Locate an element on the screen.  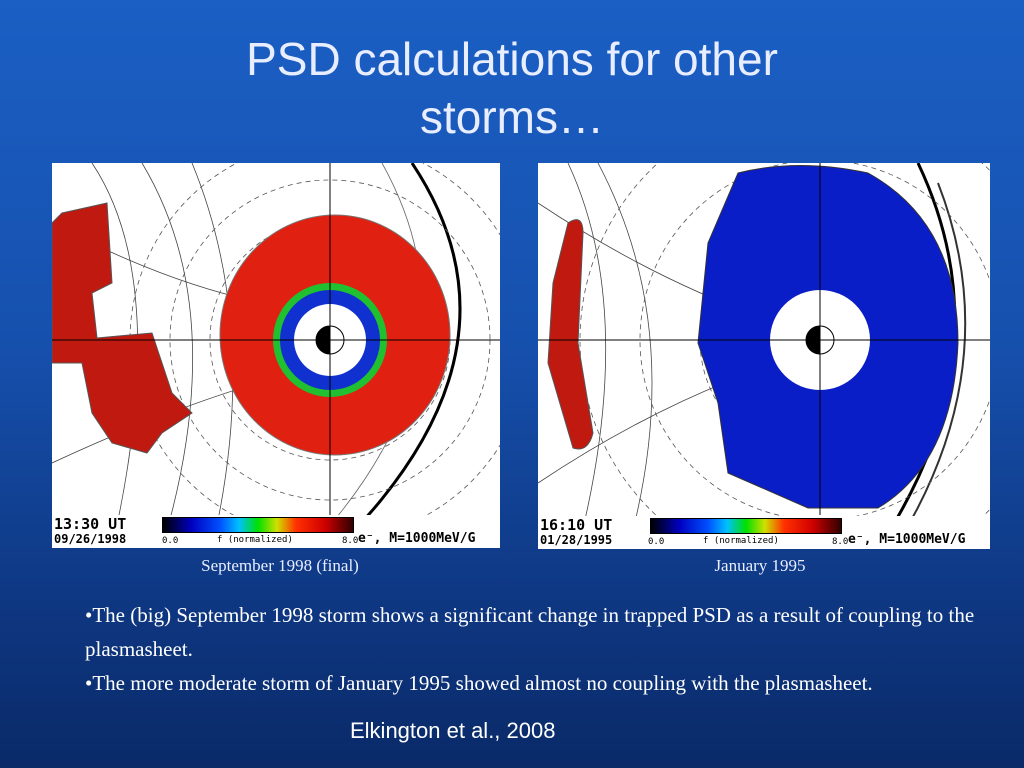
date-label: 01/28/1995 is located at coordinates (576, 540).